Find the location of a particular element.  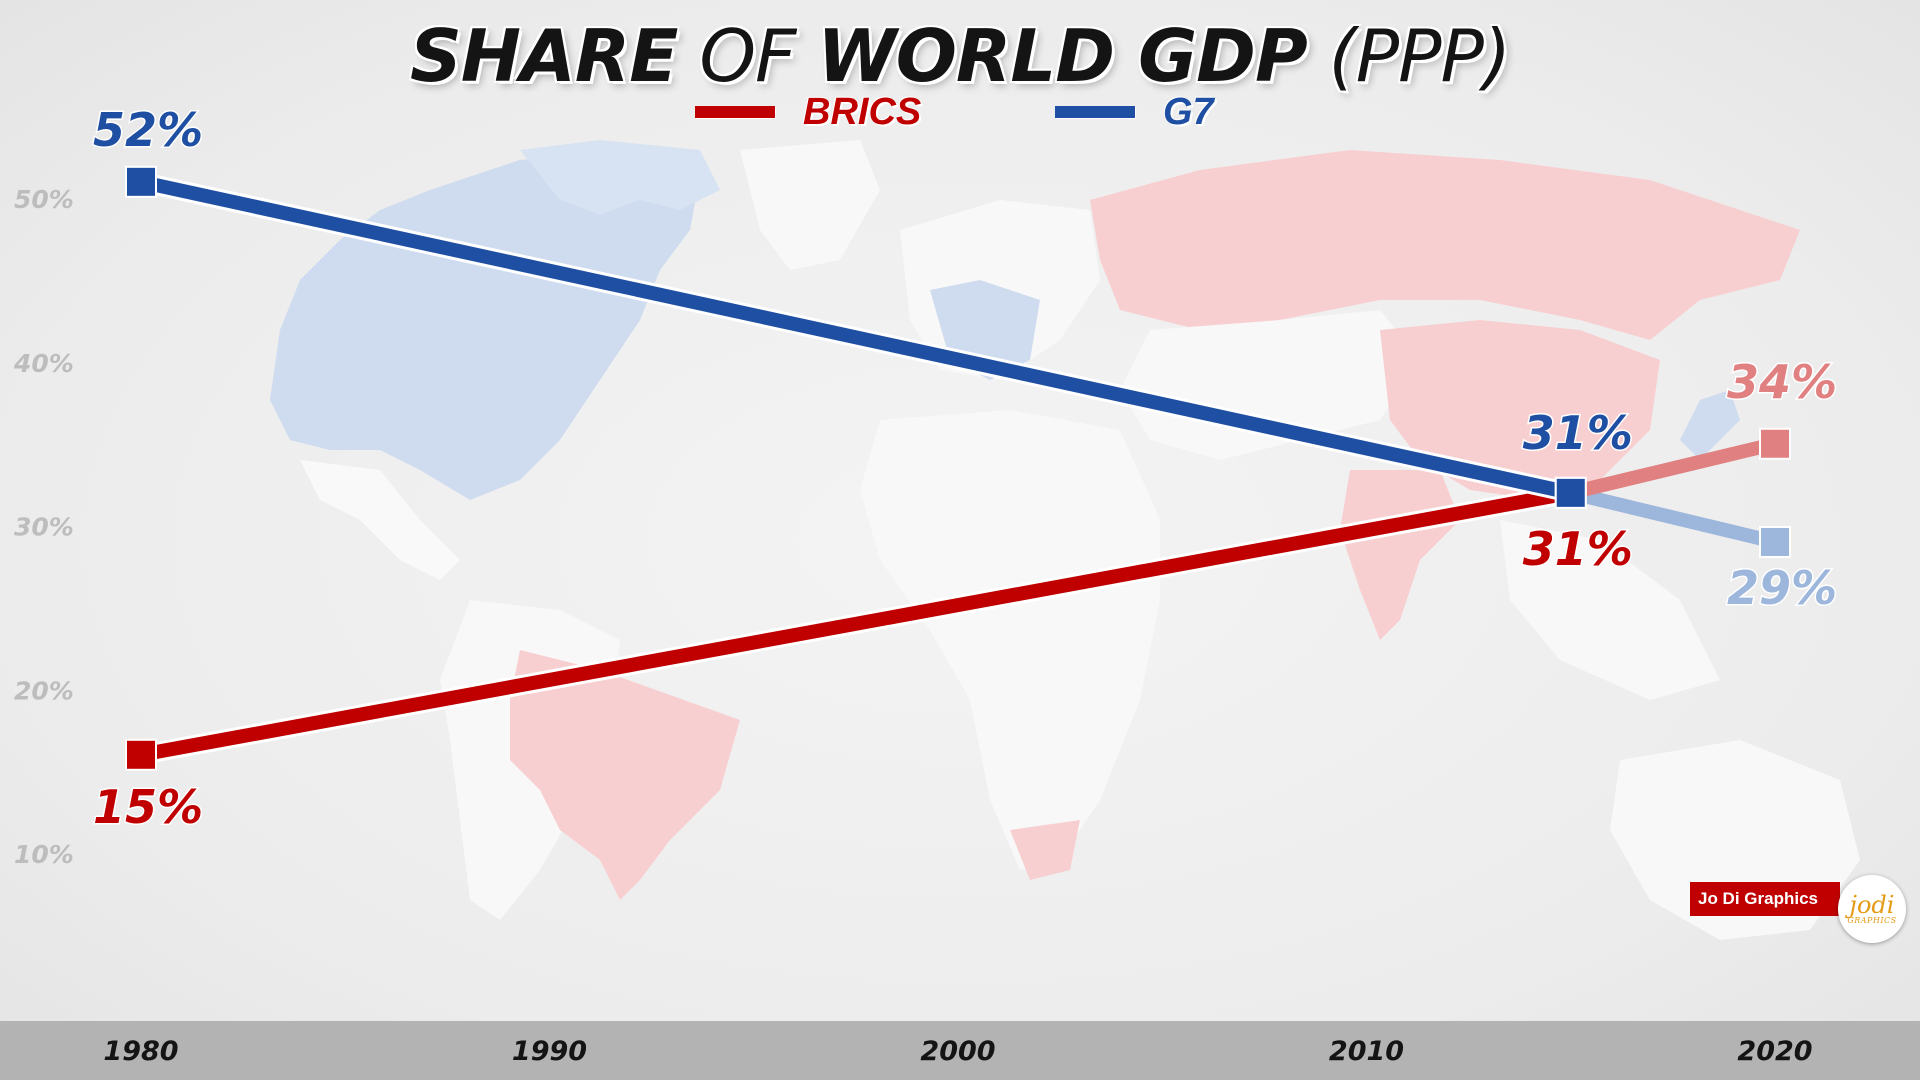

map-russia is located at coordinates (1445, 245).